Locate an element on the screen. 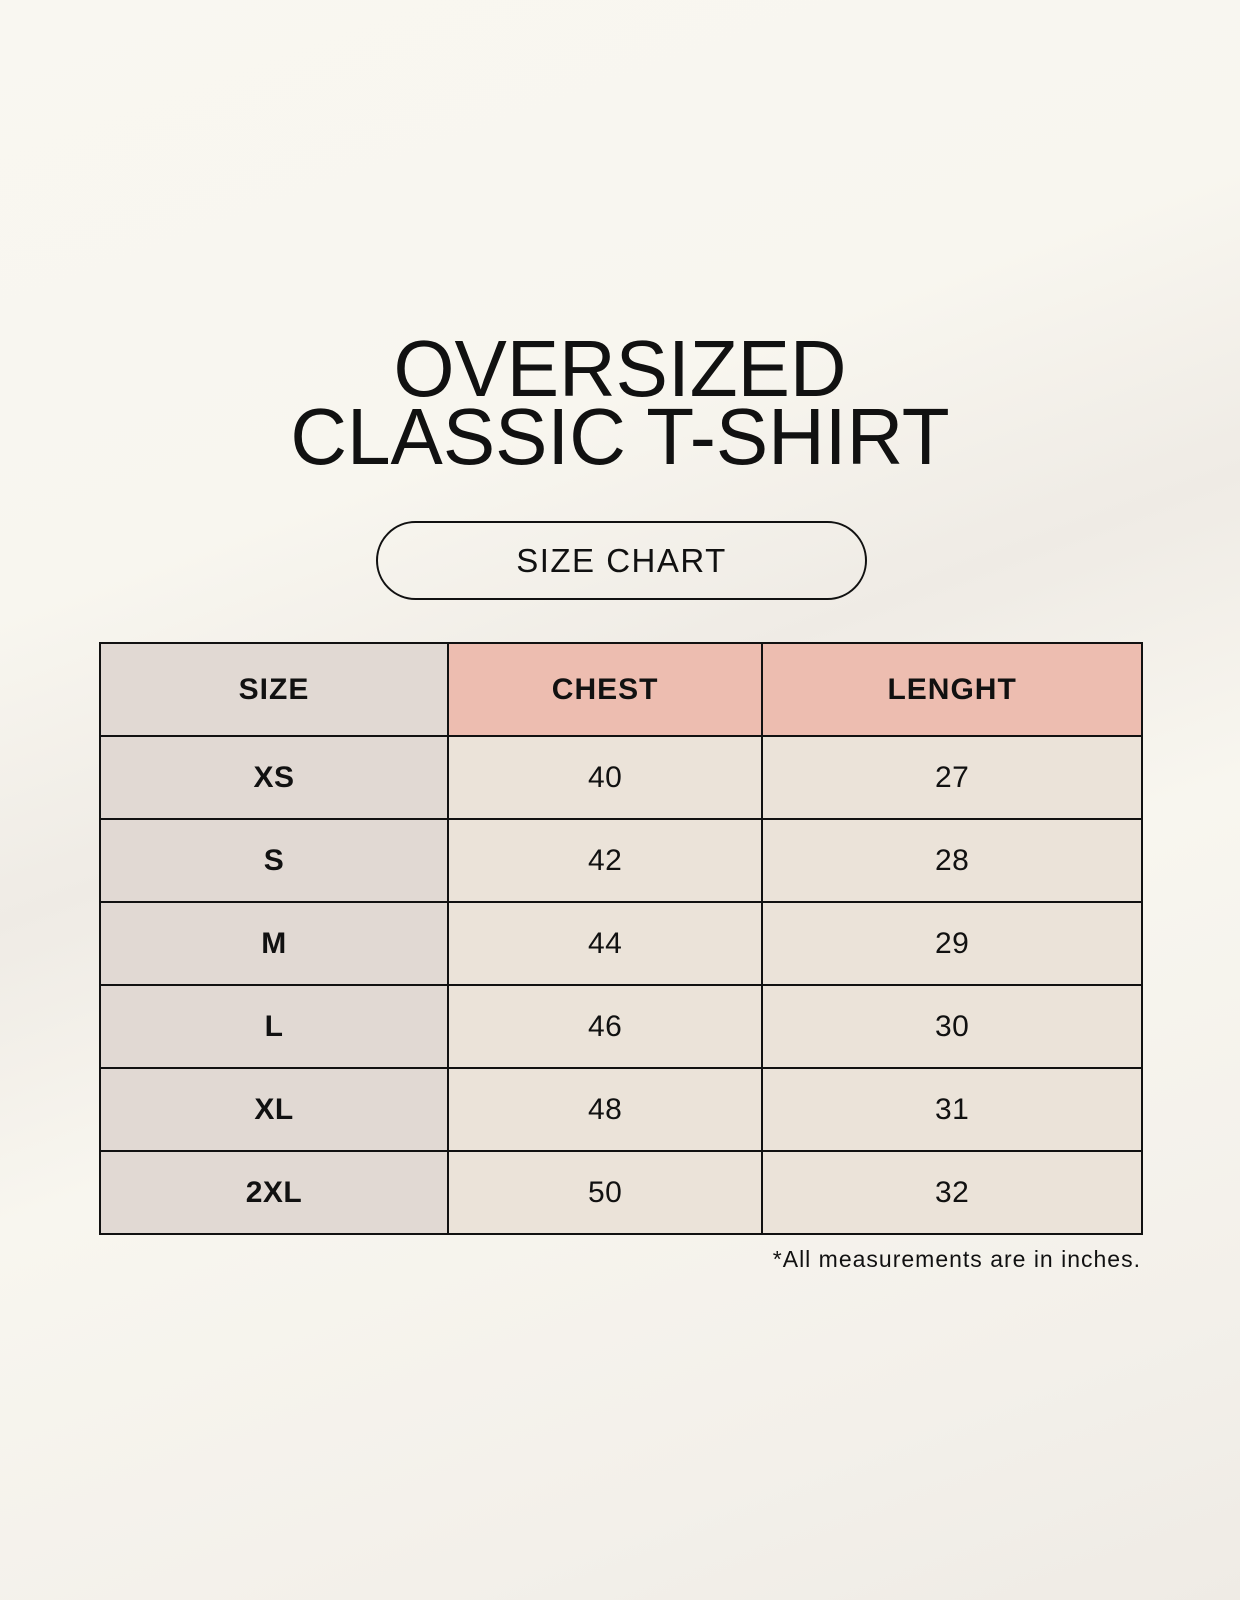 The image size is (1240, 1600). size-cell: XS is located at coordinates (274, 777).